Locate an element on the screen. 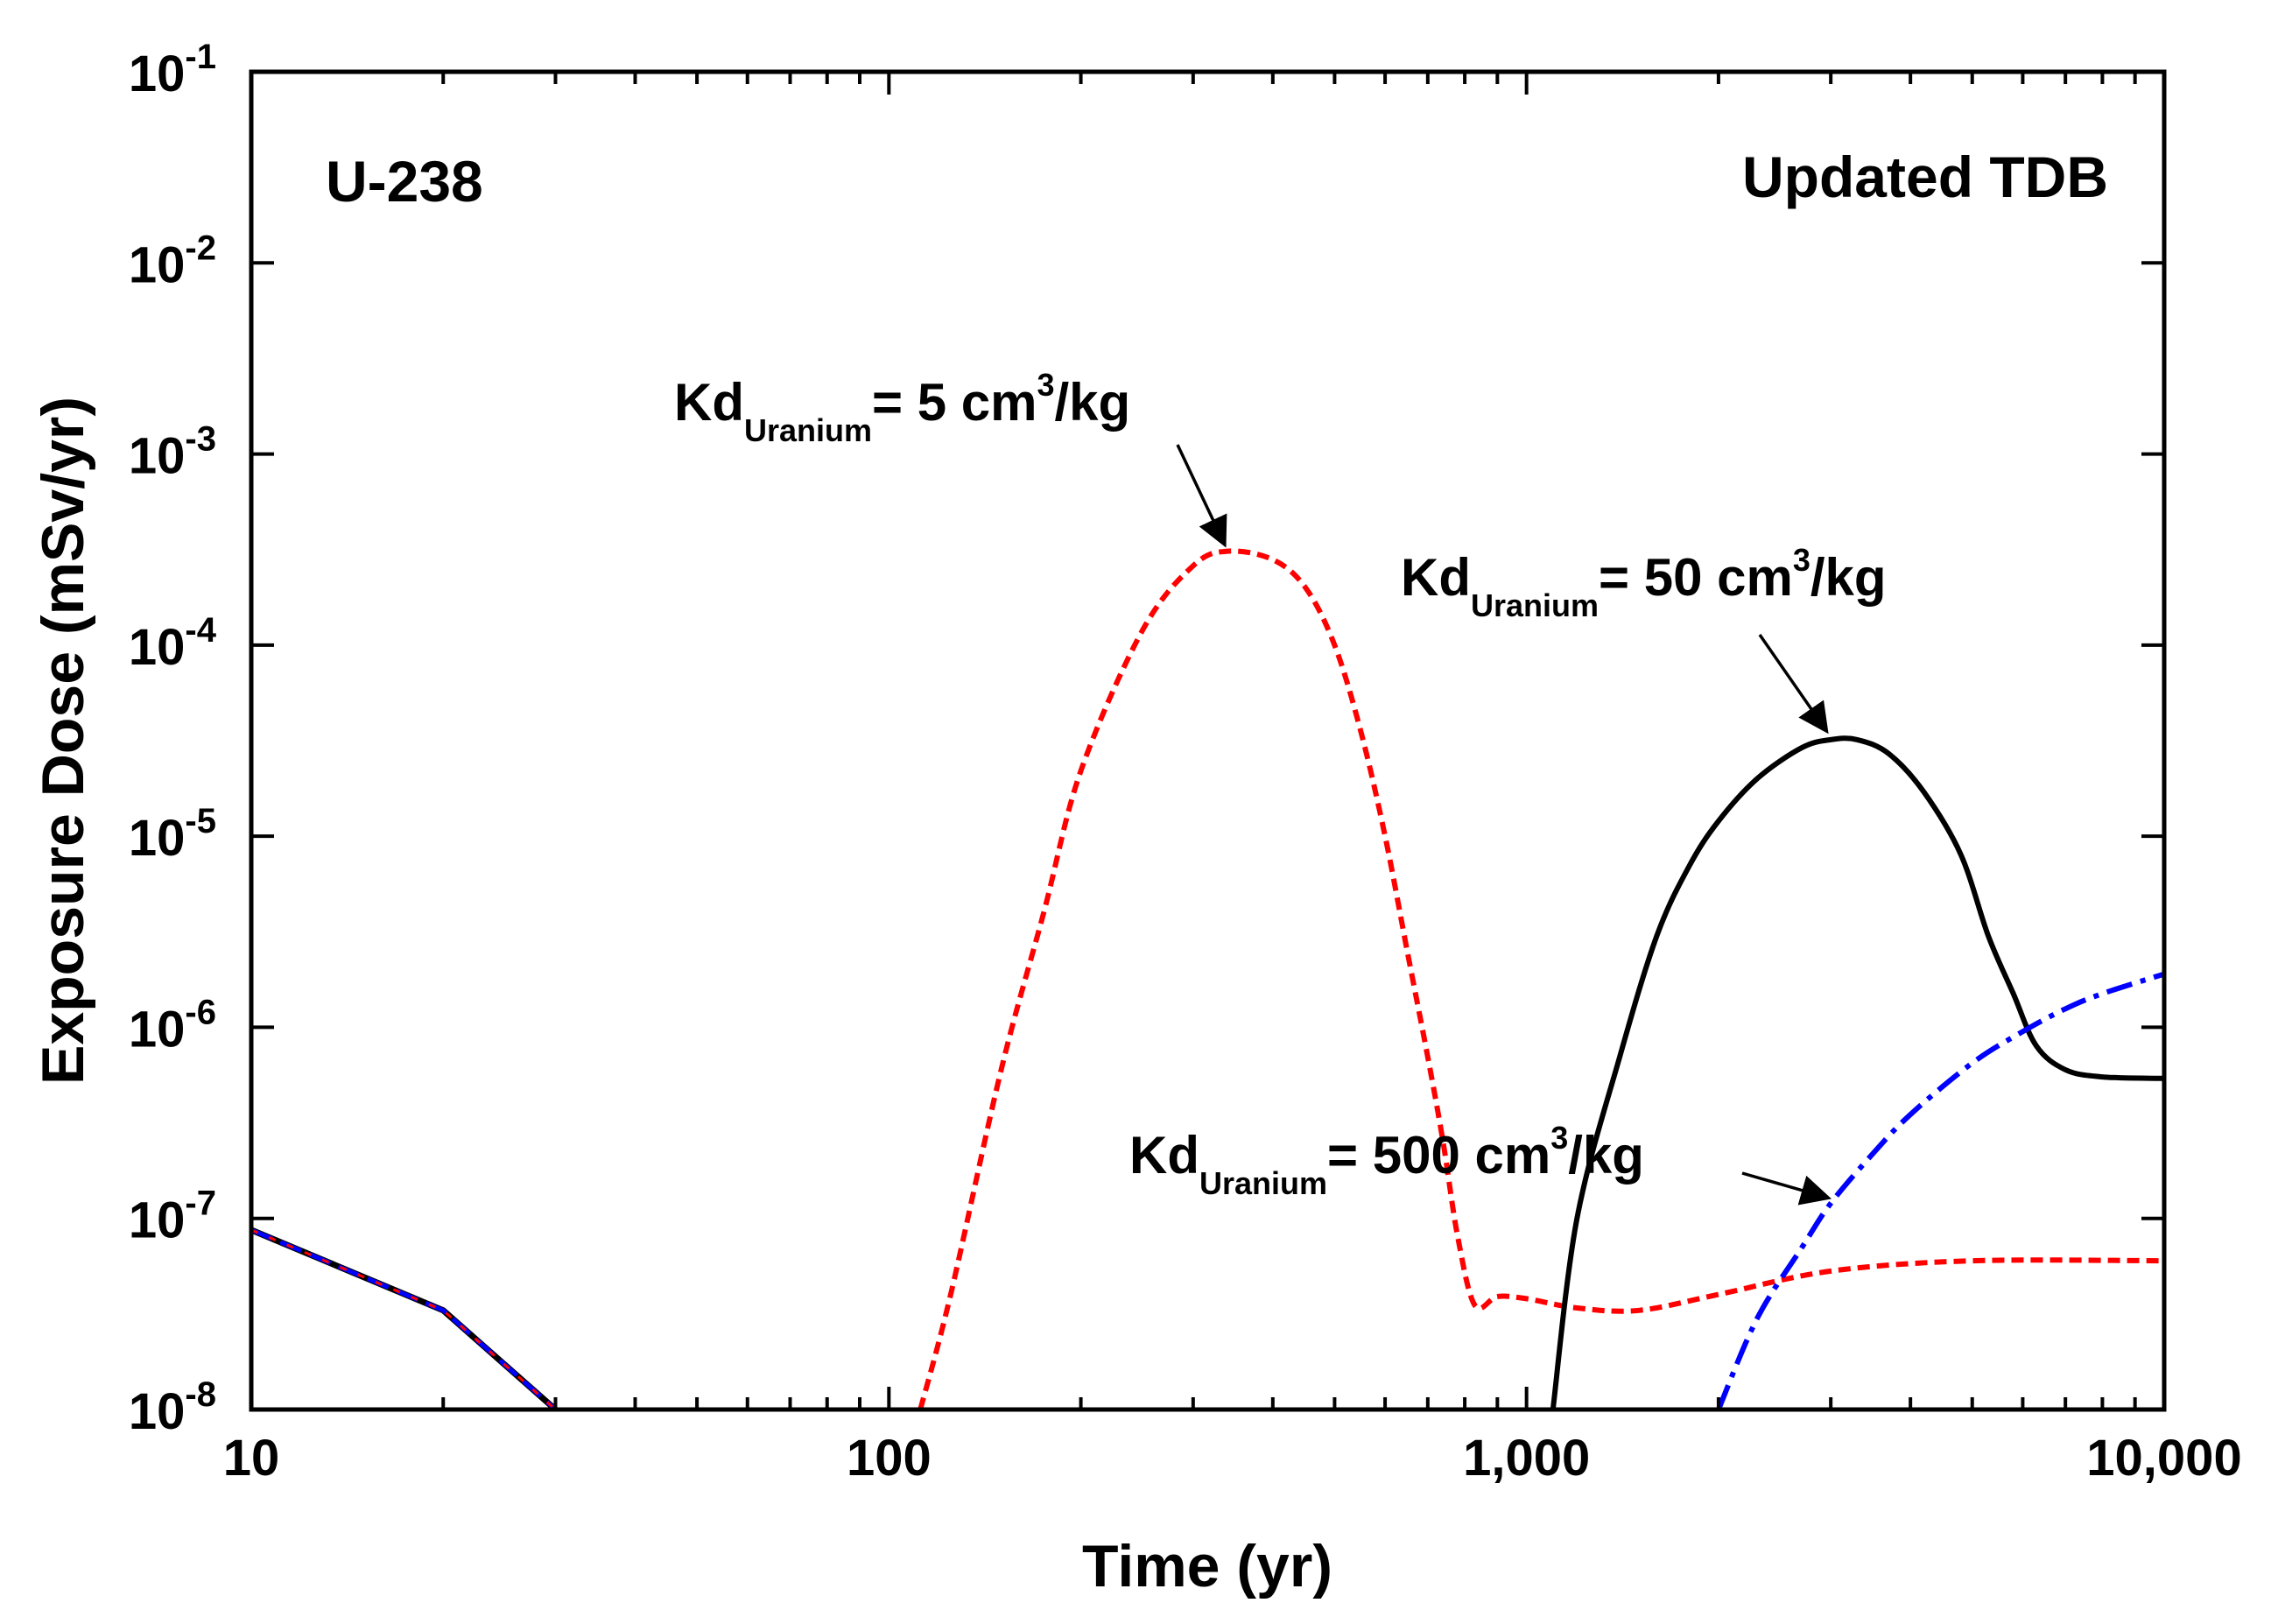  y-tick-label: 10⁻⁵ is located at coordinates (173, 834).